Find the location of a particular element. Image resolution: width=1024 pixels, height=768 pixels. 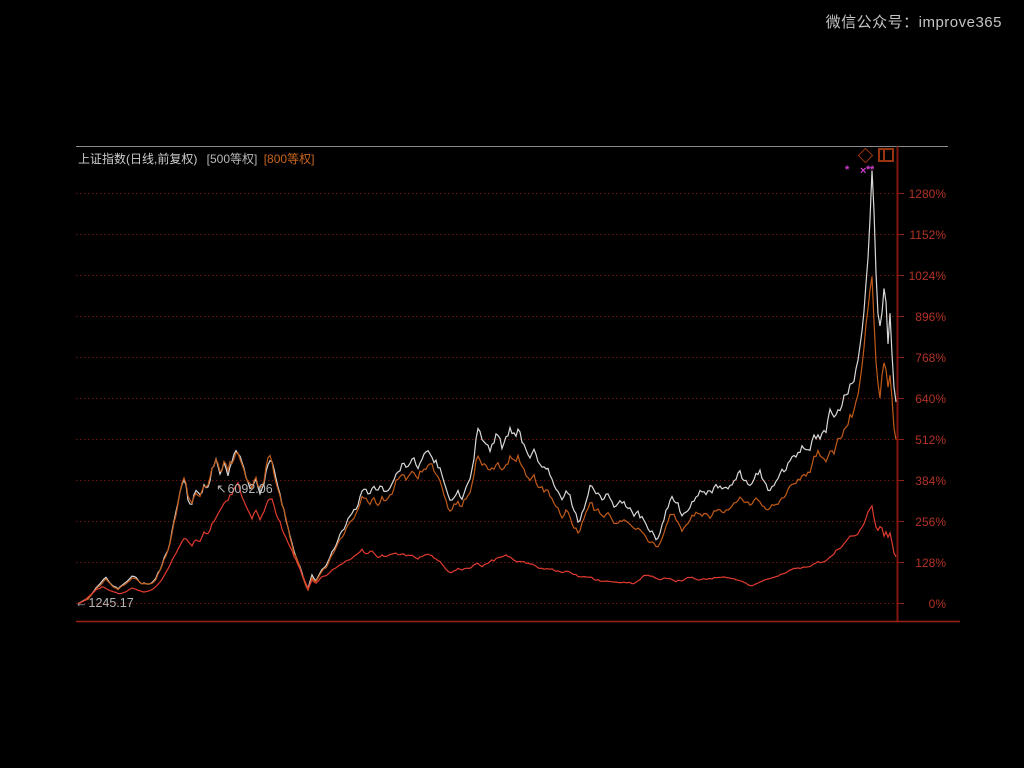

y-axis-tick-label: 1024% is located at coordinates (927, 275).